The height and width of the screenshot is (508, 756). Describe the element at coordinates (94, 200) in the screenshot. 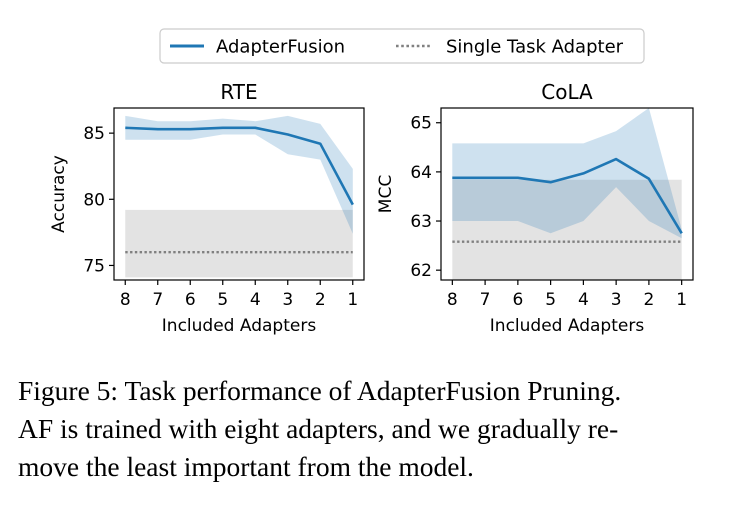

I see `rte-y-tick-label: 80` at that location.